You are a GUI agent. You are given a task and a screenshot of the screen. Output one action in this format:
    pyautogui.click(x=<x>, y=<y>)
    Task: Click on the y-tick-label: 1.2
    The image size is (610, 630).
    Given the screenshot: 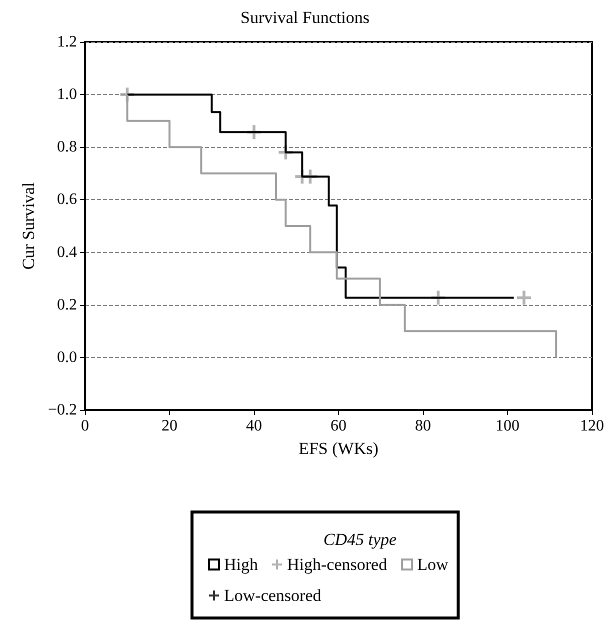 What is the action you would take?
    pyautogui.click(x=67, y=42)
    